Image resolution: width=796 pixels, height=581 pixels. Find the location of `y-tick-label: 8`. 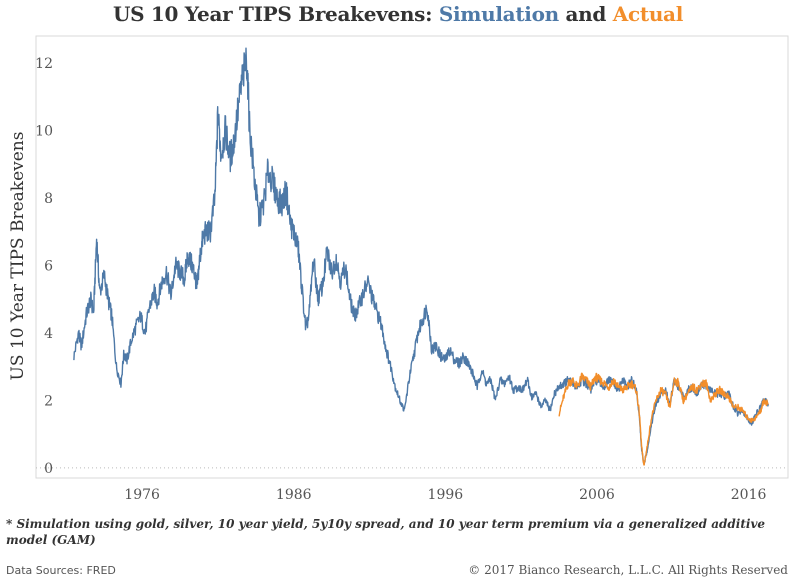

y-tick-label: 8 is located at coordinates (48, 199).